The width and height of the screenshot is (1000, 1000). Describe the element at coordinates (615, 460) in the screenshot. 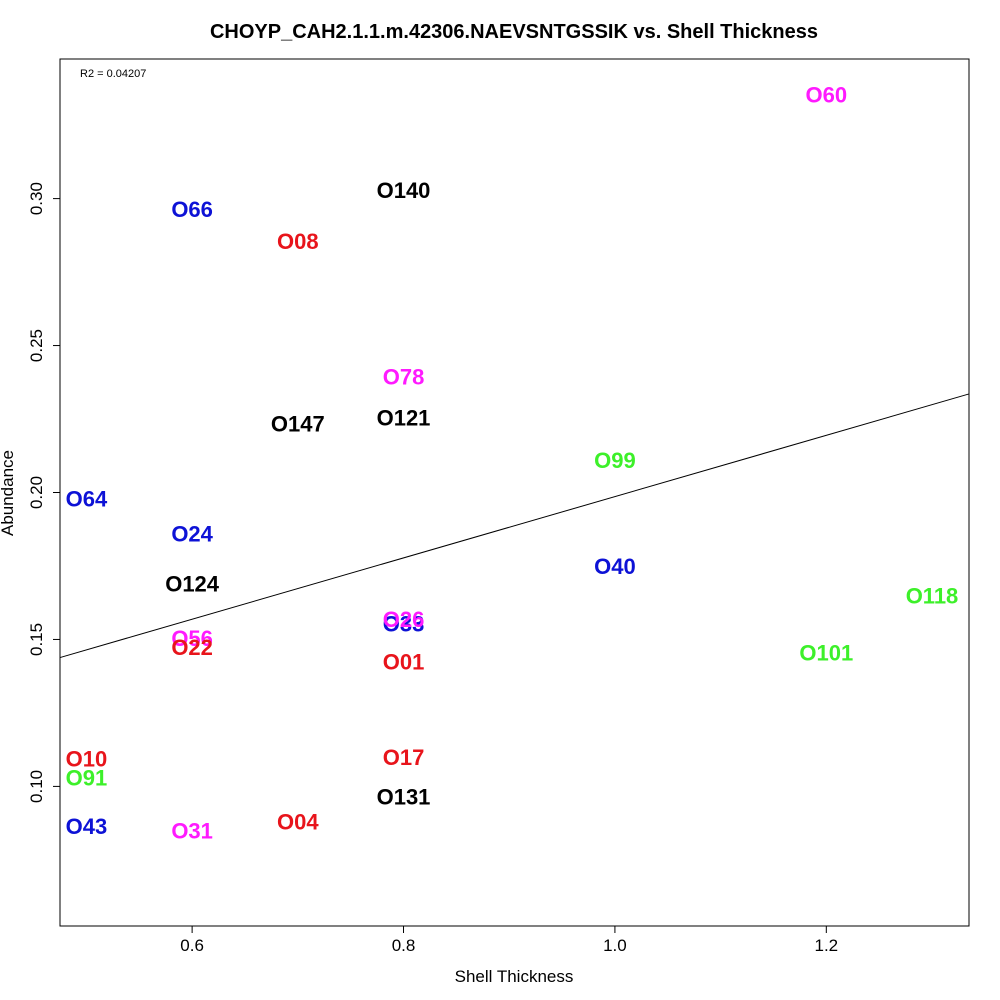

I see `data-point-o99: O99` at that location.